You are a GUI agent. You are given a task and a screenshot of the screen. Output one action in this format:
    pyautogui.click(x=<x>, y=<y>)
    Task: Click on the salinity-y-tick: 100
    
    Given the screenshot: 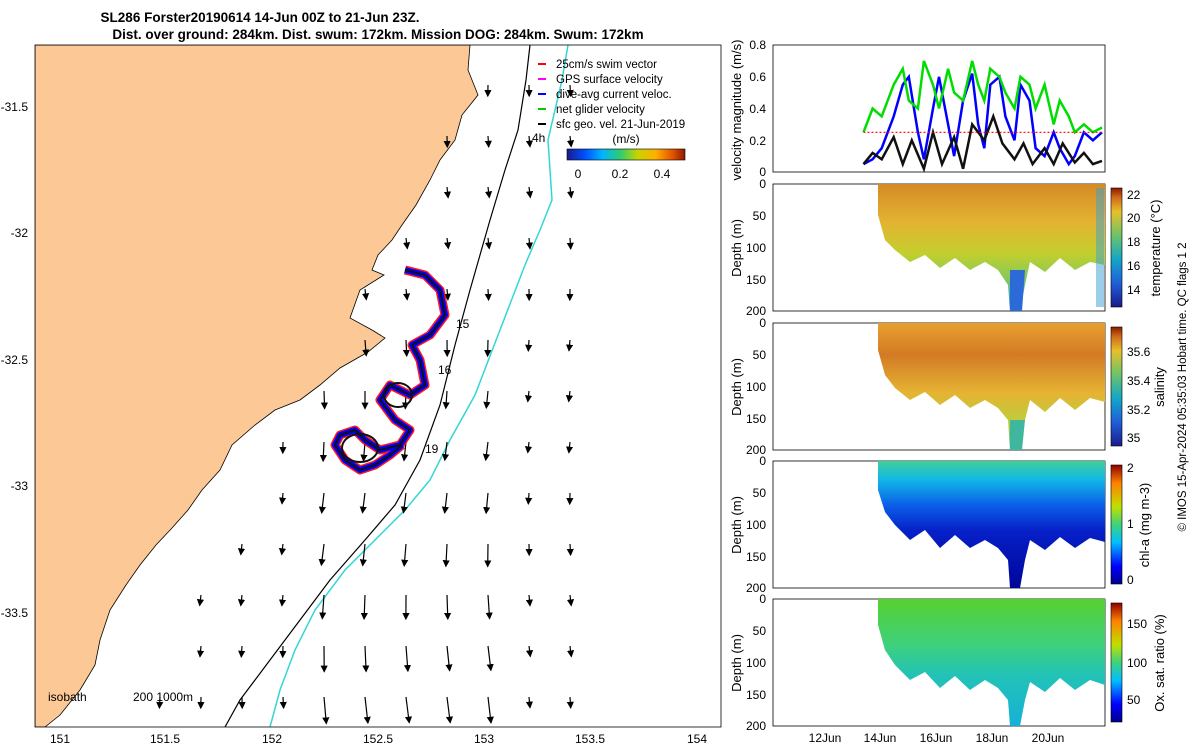 What is the action you would take?
    pyautogui.click(x=756, y=387)
    